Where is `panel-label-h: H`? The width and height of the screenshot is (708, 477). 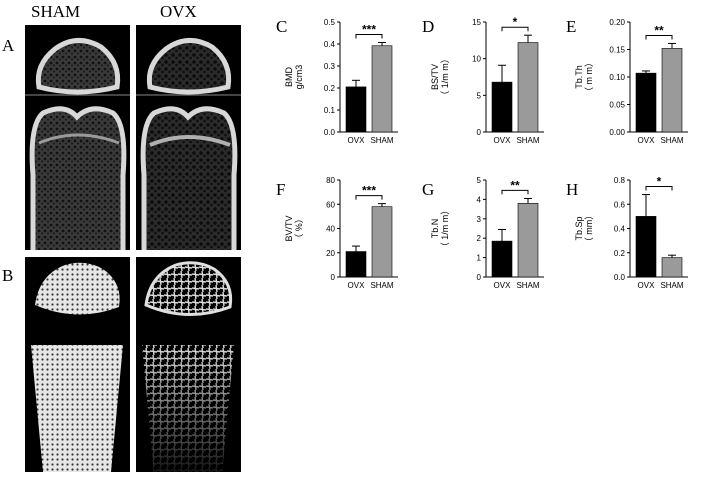
panel-label-h: H is located at coordinates (572, 189).